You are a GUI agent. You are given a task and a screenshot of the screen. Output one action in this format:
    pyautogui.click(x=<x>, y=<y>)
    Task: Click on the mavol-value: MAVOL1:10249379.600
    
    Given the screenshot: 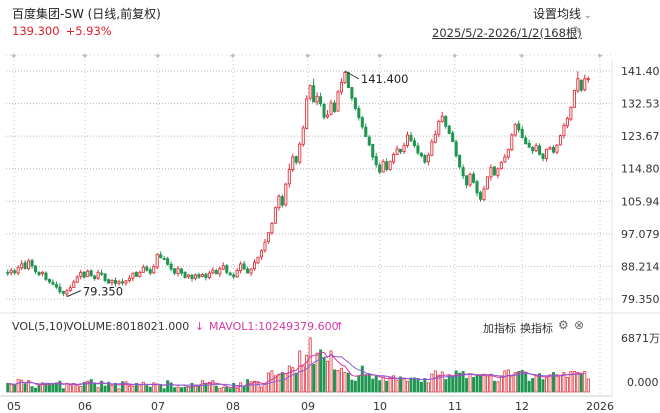 What is the action you would take?
    pyautogui.click(x=274, y=326)
    